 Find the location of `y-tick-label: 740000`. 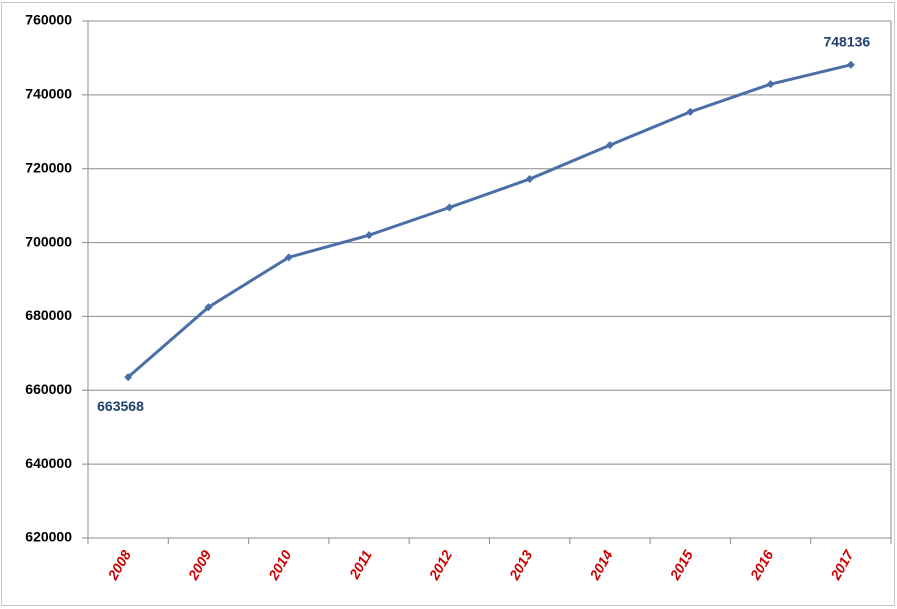

y-tick-label: 740000 is located at coordinates (48, 94).